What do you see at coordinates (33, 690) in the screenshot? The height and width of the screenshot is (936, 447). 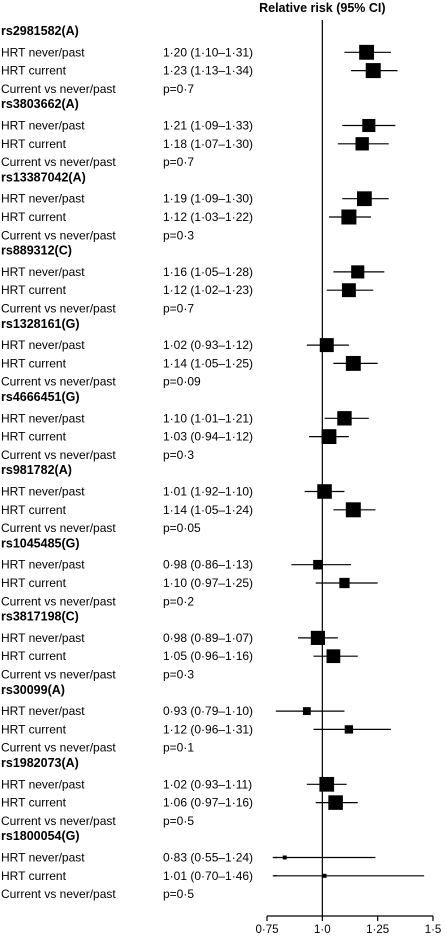 I see `snp-label: rs30099(A)` at bounding box center [33, 690].